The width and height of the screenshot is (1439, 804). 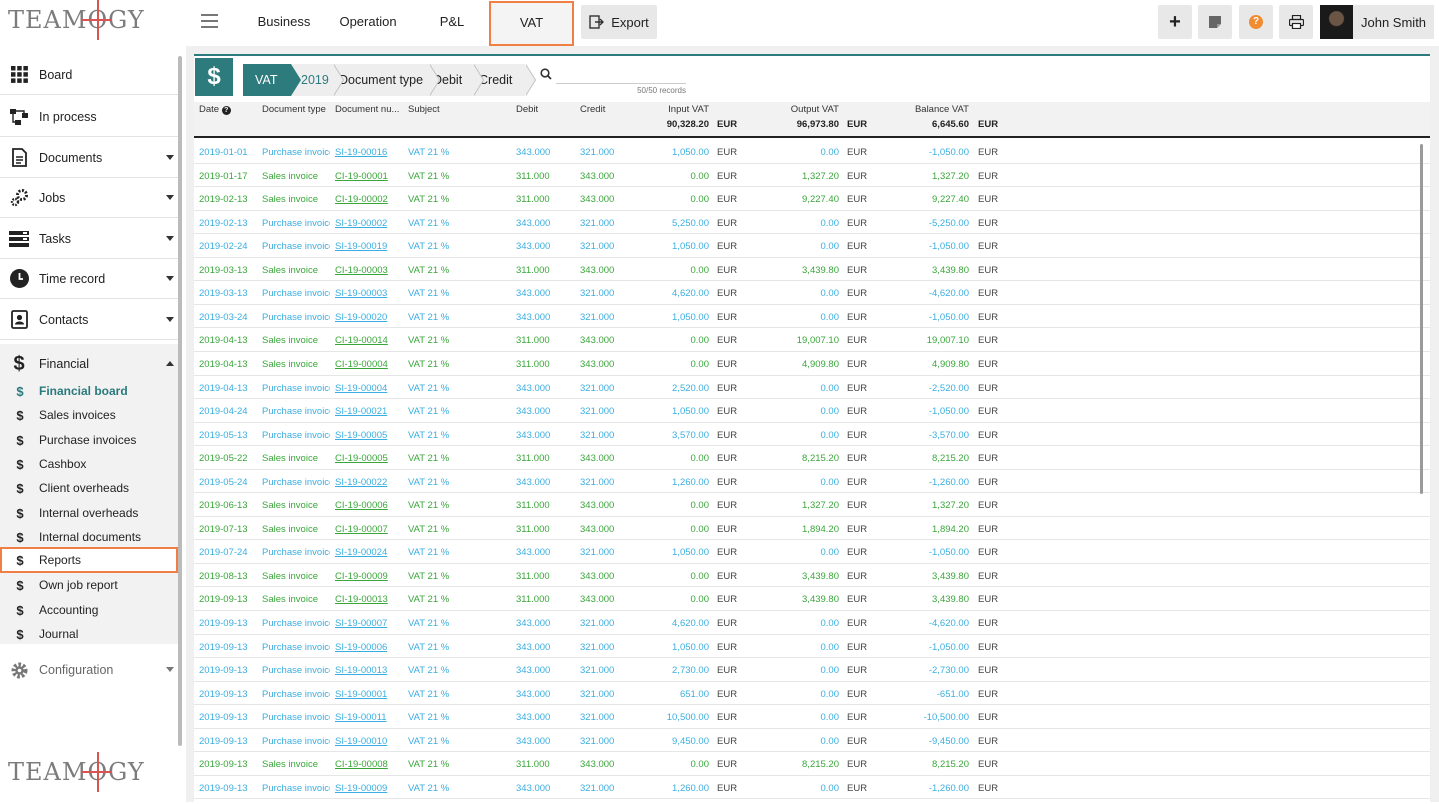 I want to click on cell-document-number: SI-19-00006, so click(x=361, y=647).